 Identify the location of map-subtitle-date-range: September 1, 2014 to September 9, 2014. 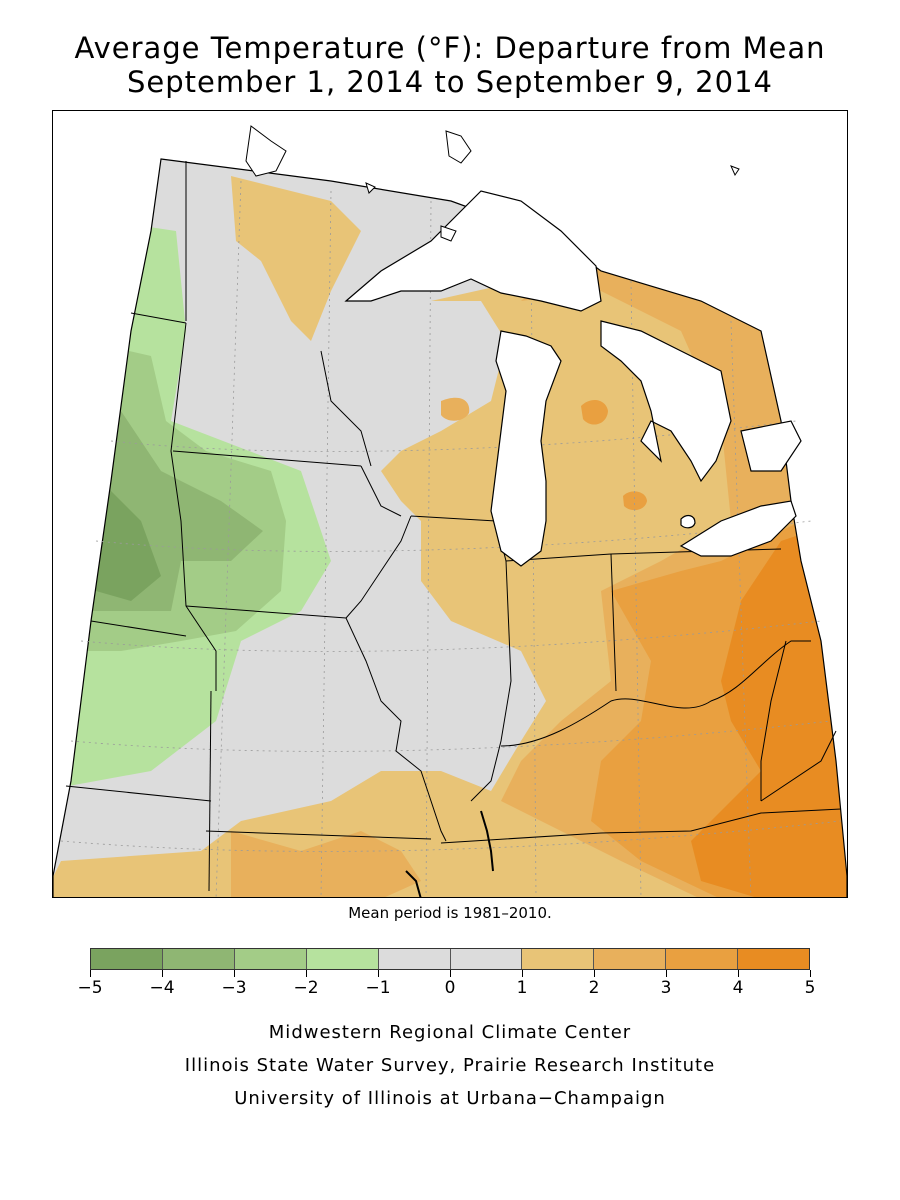
(450, 82).